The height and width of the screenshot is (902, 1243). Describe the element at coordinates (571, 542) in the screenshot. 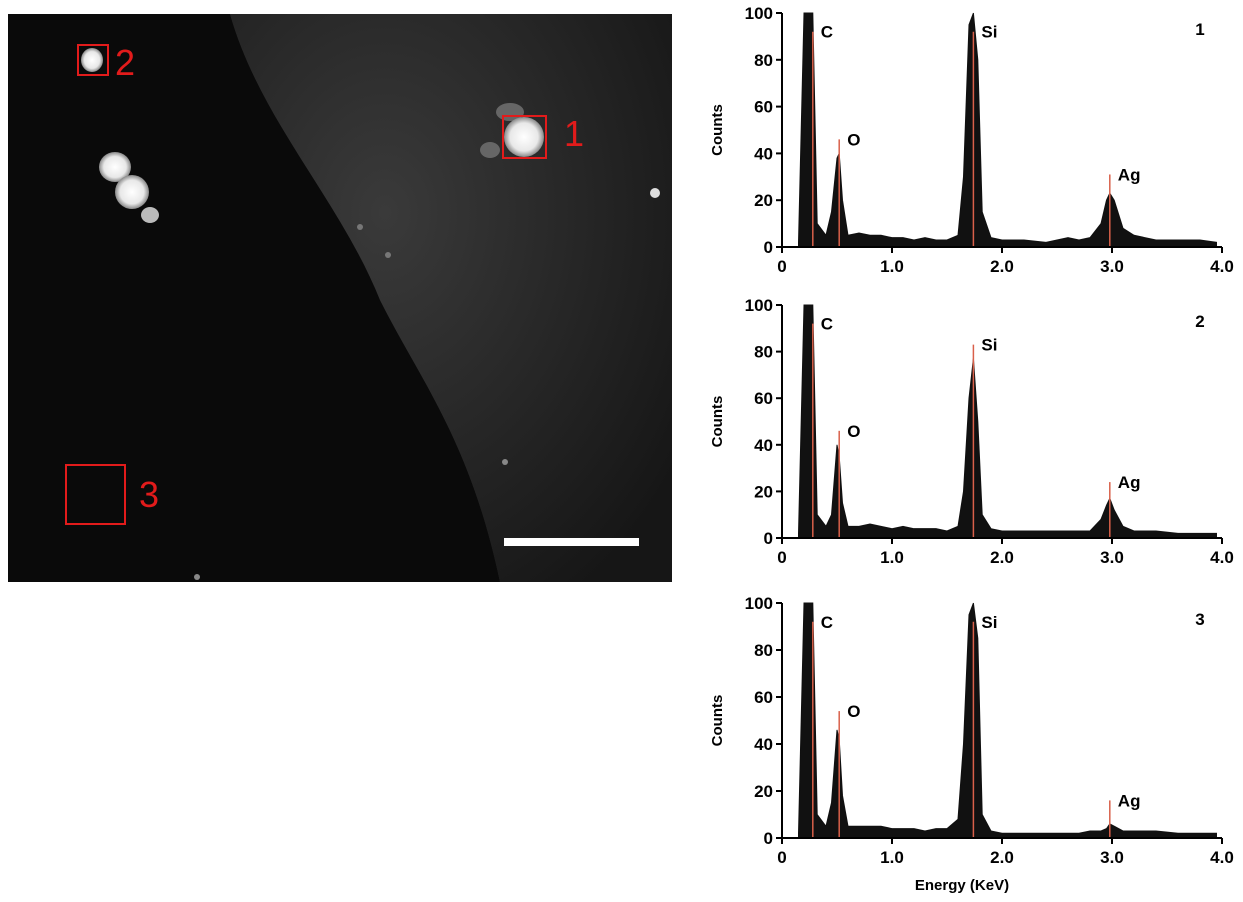

I see `scale-bar` at that location.